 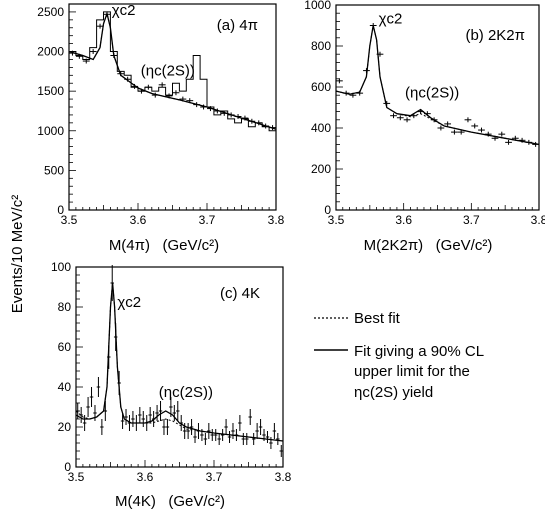 I want to click on panel-a-marks, so click(x=172, y=71).